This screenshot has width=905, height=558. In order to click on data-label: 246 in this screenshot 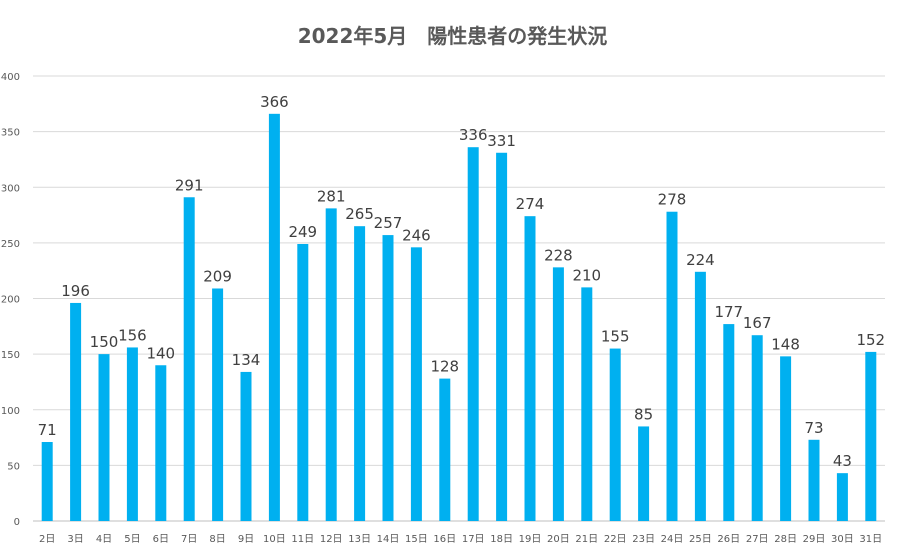, I will do `click(416, 235)`.